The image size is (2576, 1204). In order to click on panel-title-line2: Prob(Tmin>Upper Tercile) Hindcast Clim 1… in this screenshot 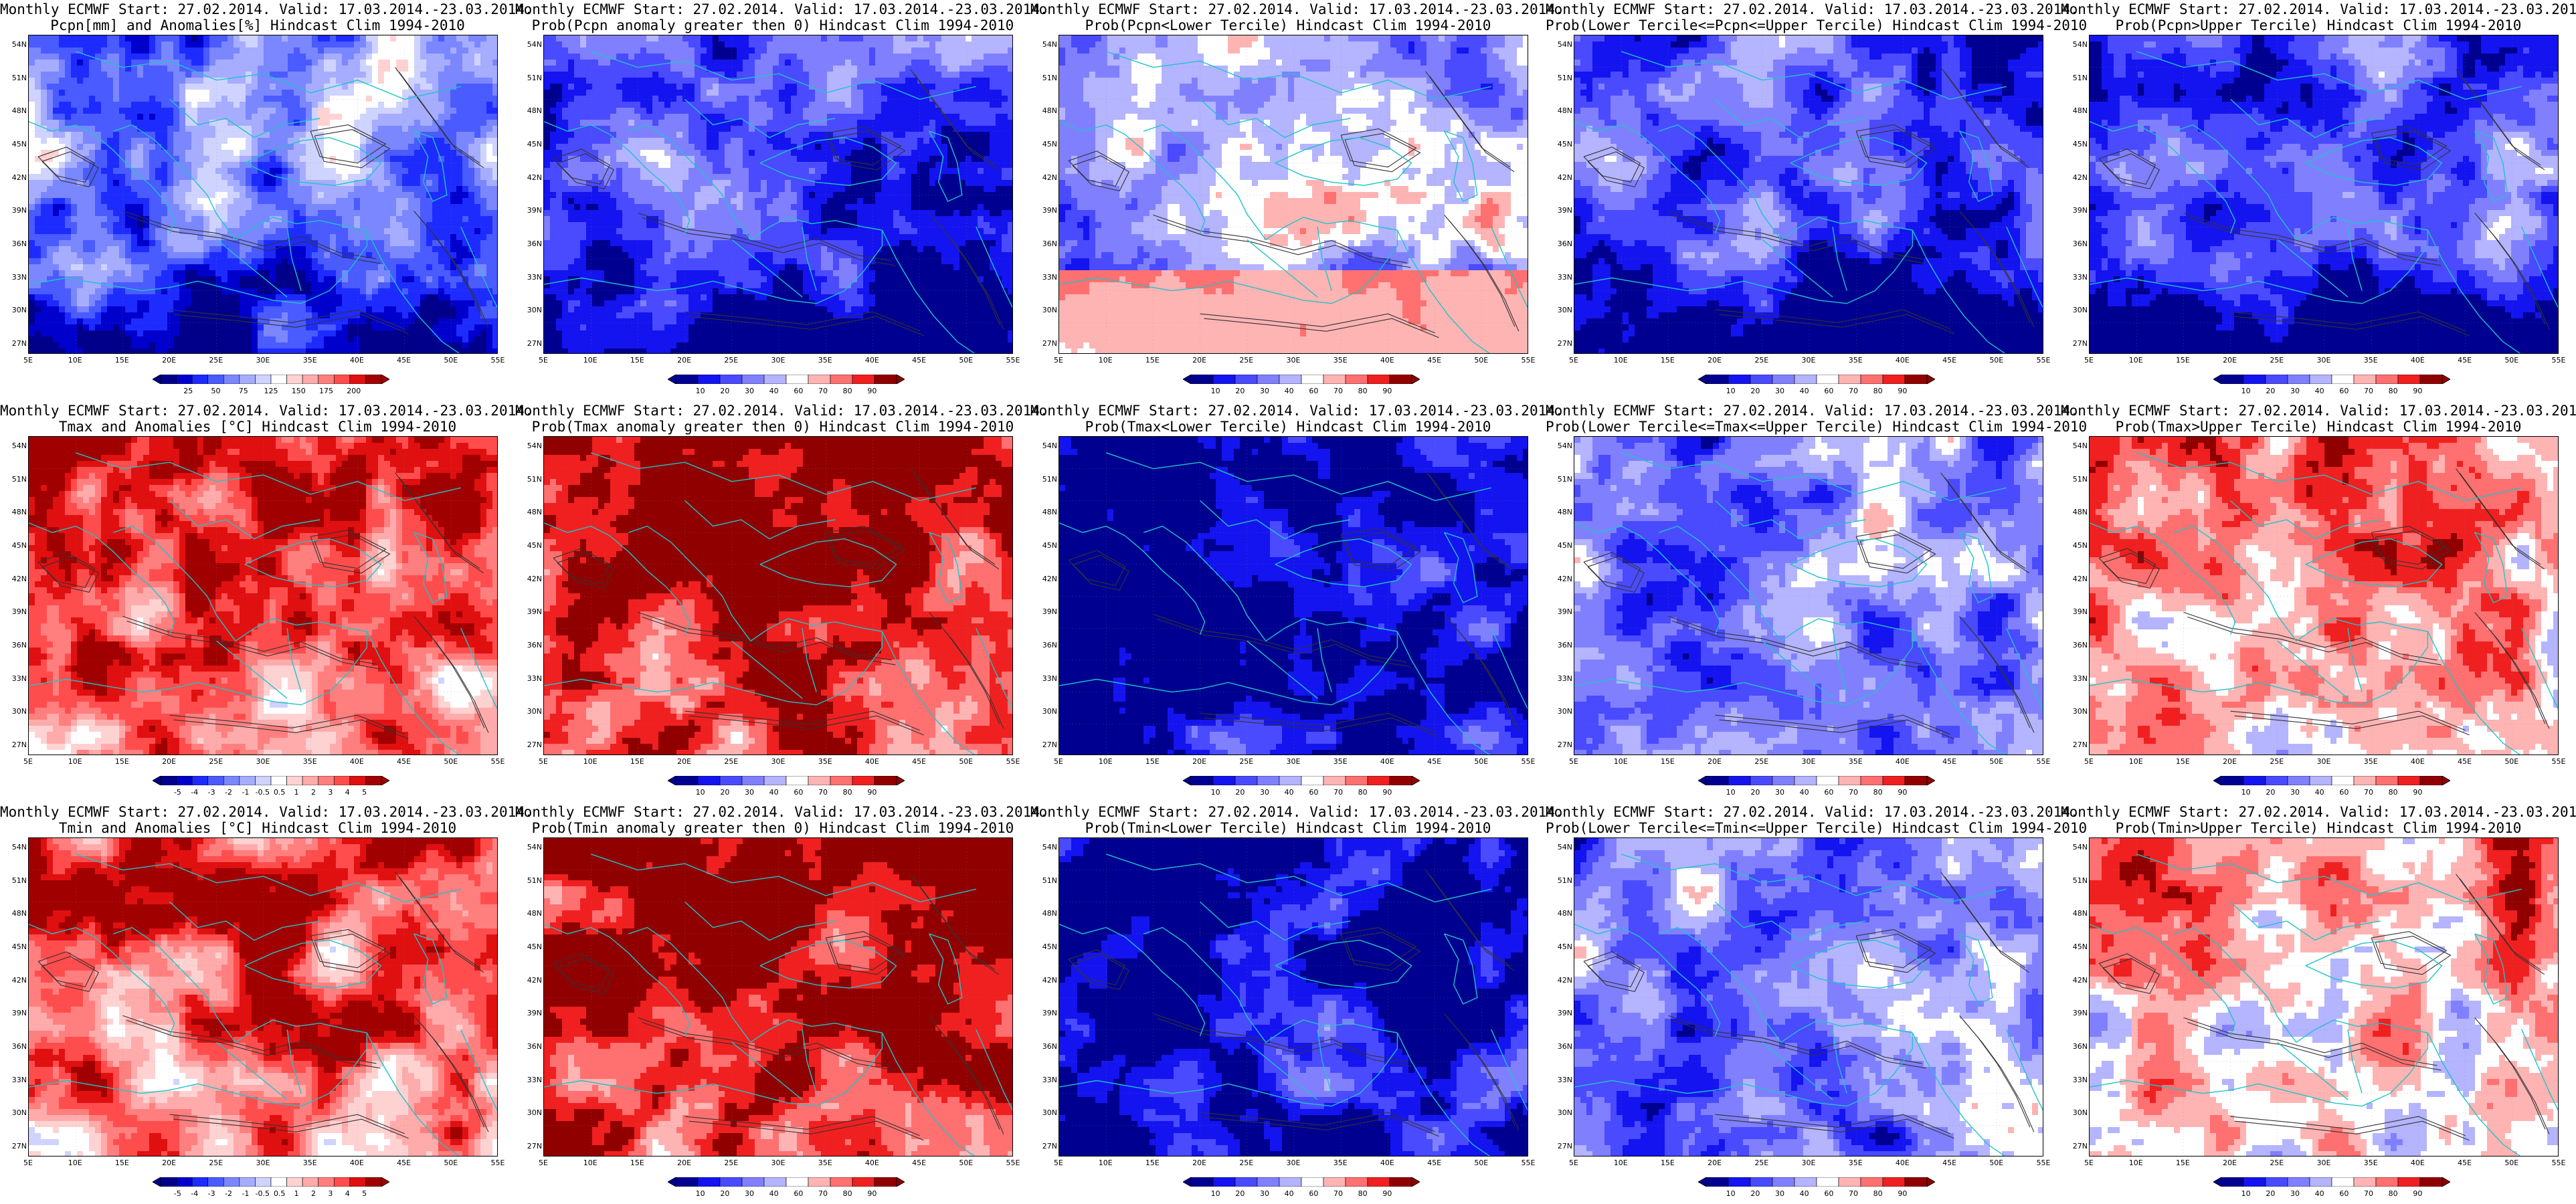, I will do `click(2318, 828)`.